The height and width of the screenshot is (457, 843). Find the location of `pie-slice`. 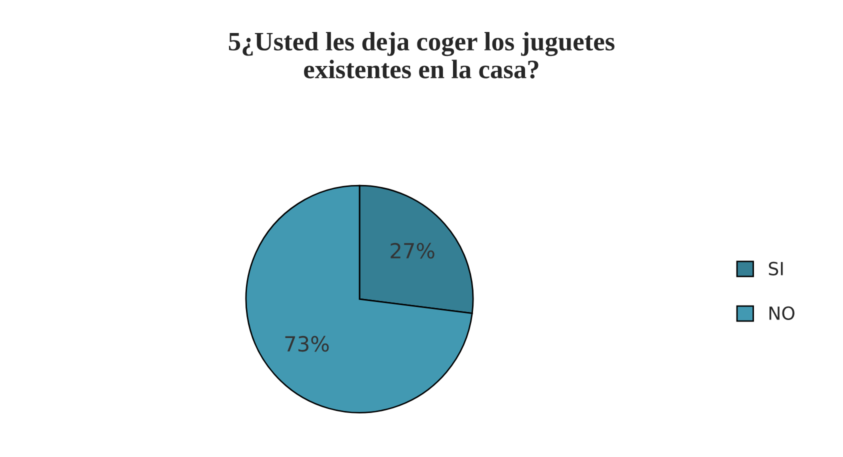

pie-slice is located at coordinates (359, 299).